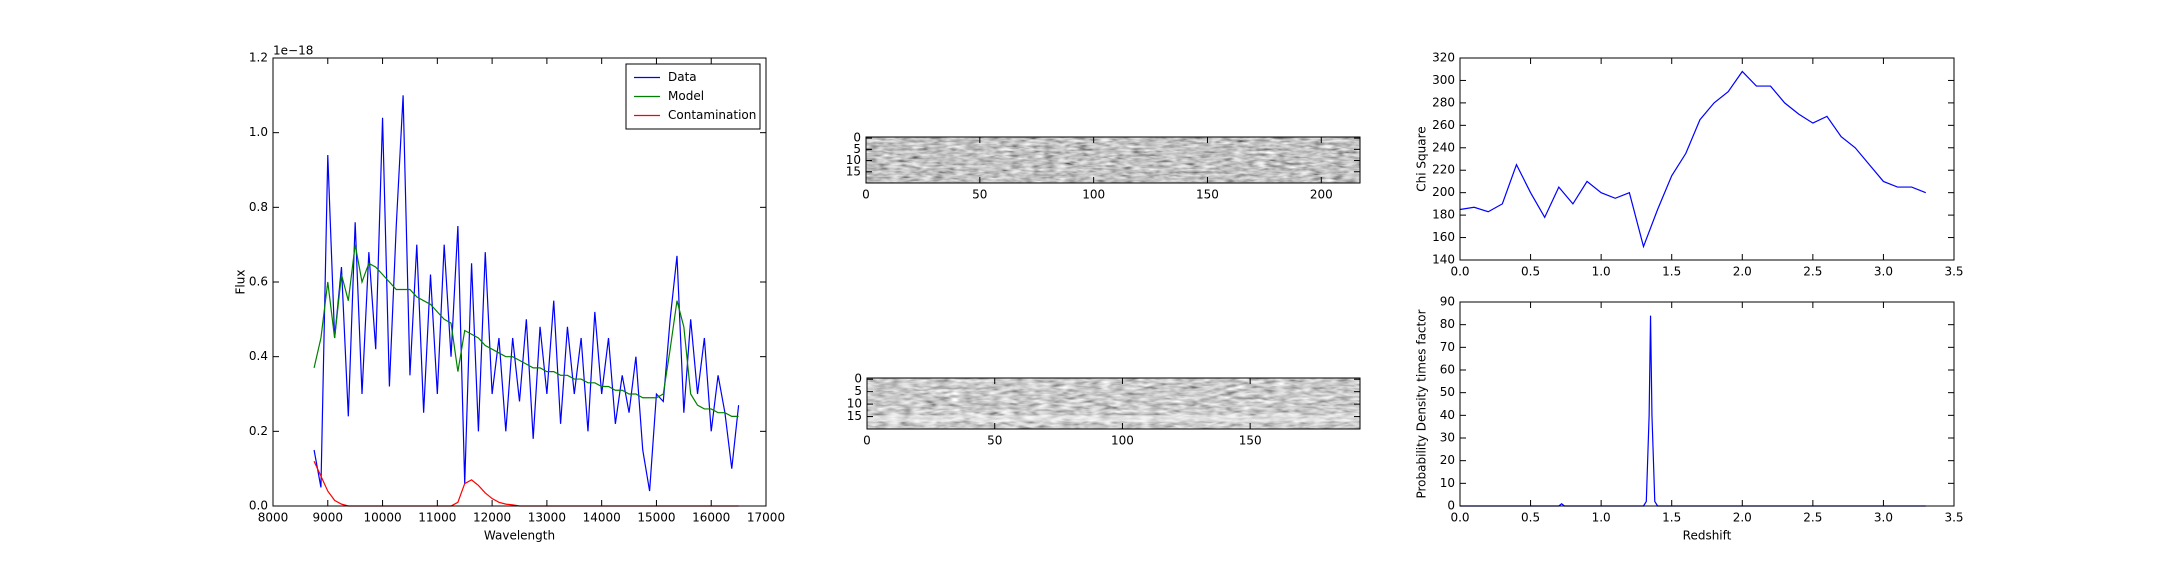 The image size is (2160, 576). I want to click on x-tick-label: 17000, so click(766, 518).